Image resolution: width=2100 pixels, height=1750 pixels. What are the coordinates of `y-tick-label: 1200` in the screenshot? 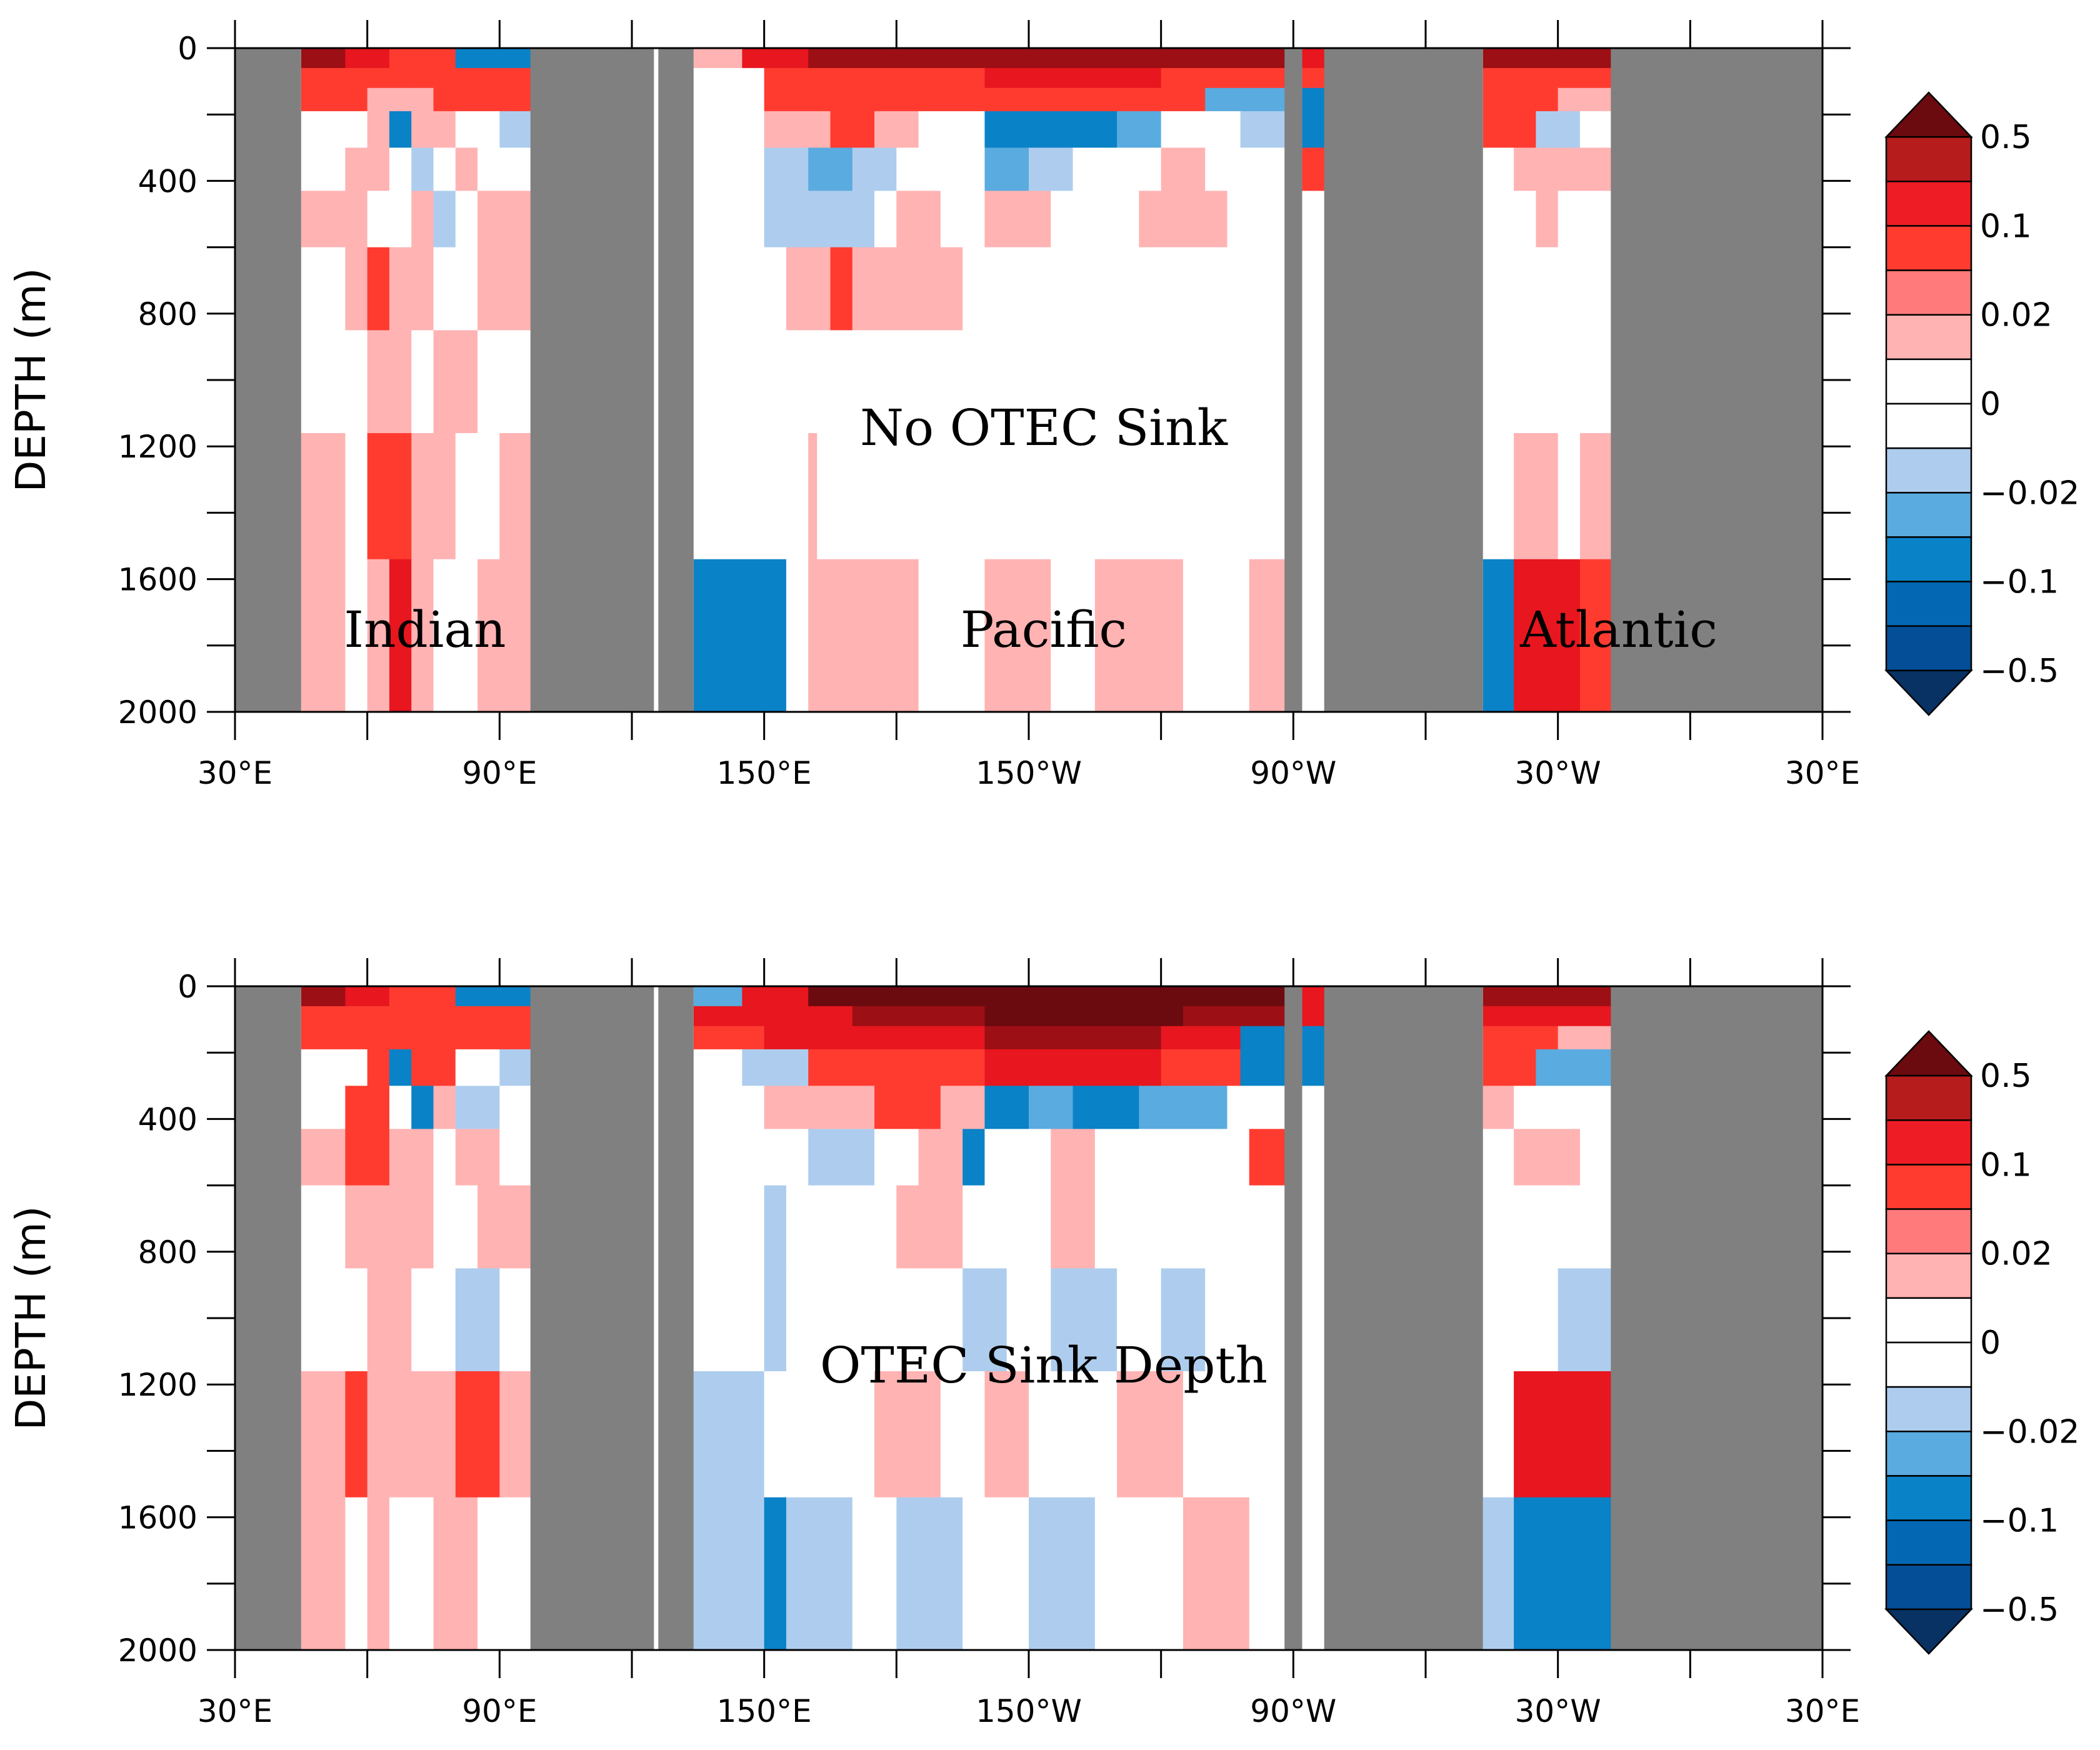 It's located at (158, 447).